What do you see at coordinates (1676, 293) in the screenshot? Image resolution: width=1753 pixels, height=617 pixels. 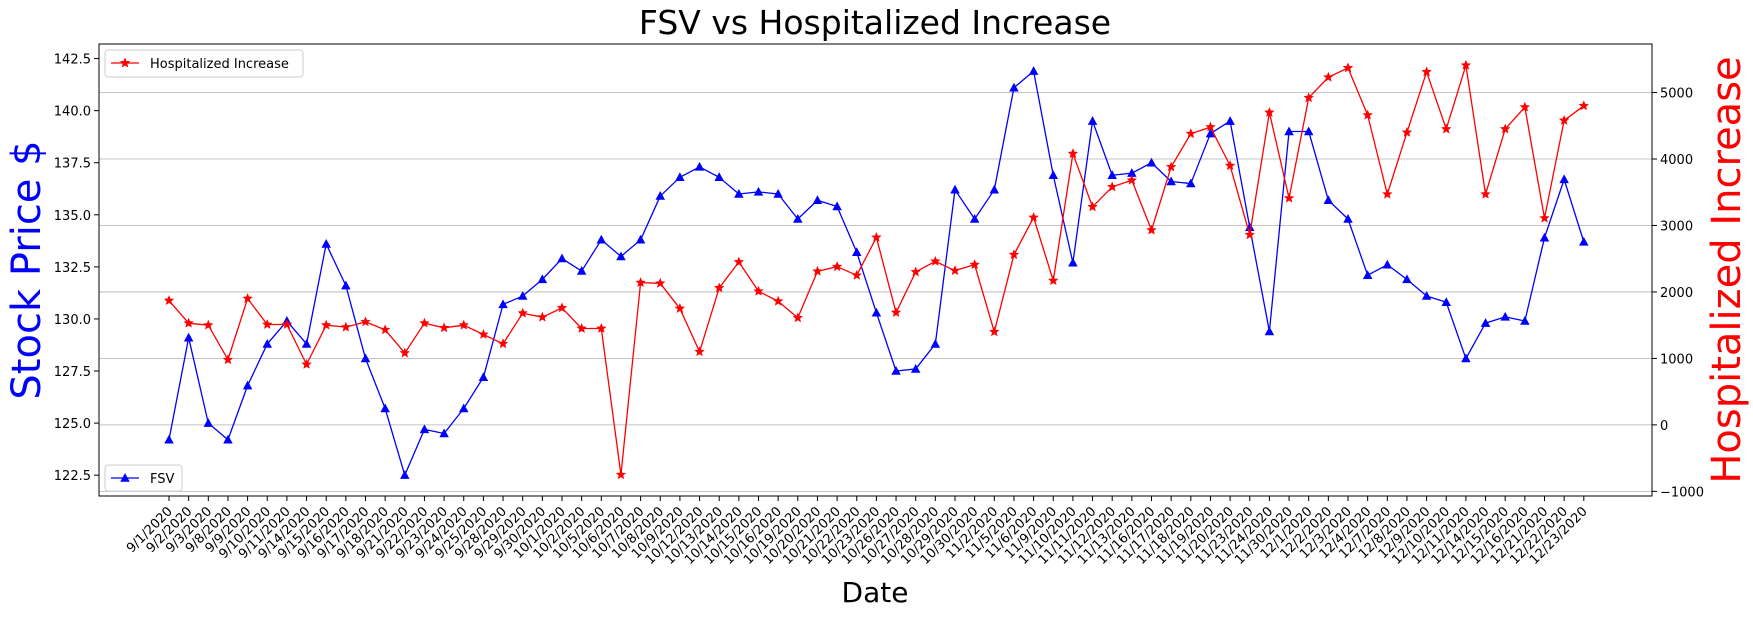 I see `y-tick-label-right: 2000` at bounding box center [1676, 293].